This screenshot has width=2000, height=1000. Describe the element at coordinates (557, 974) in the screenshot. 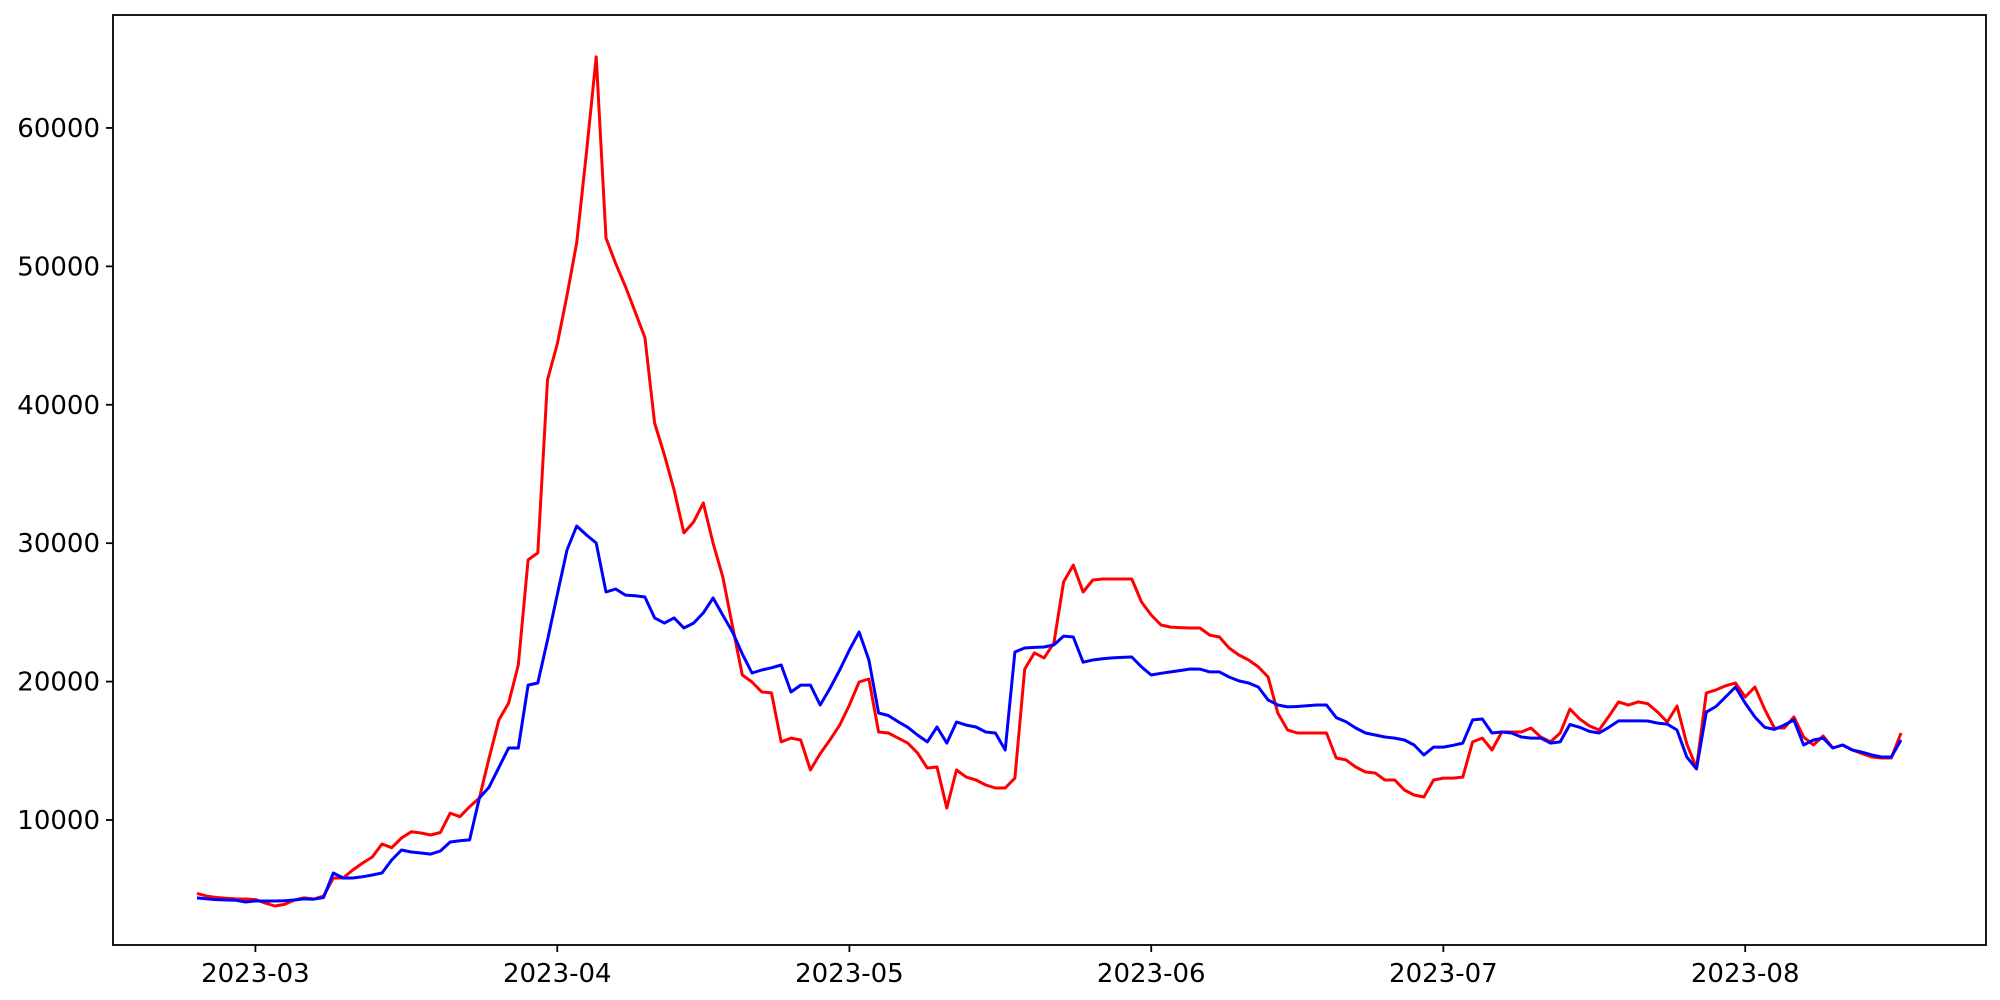

I see `x-axis-tick-label: 2023-04` at that location.